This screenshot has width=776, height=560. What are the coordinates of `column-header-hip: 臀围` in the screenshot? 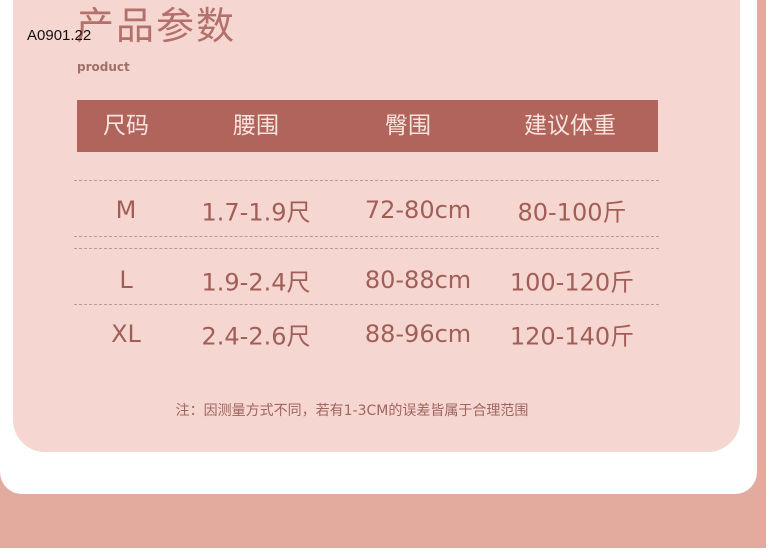 It's located at (408, 126).